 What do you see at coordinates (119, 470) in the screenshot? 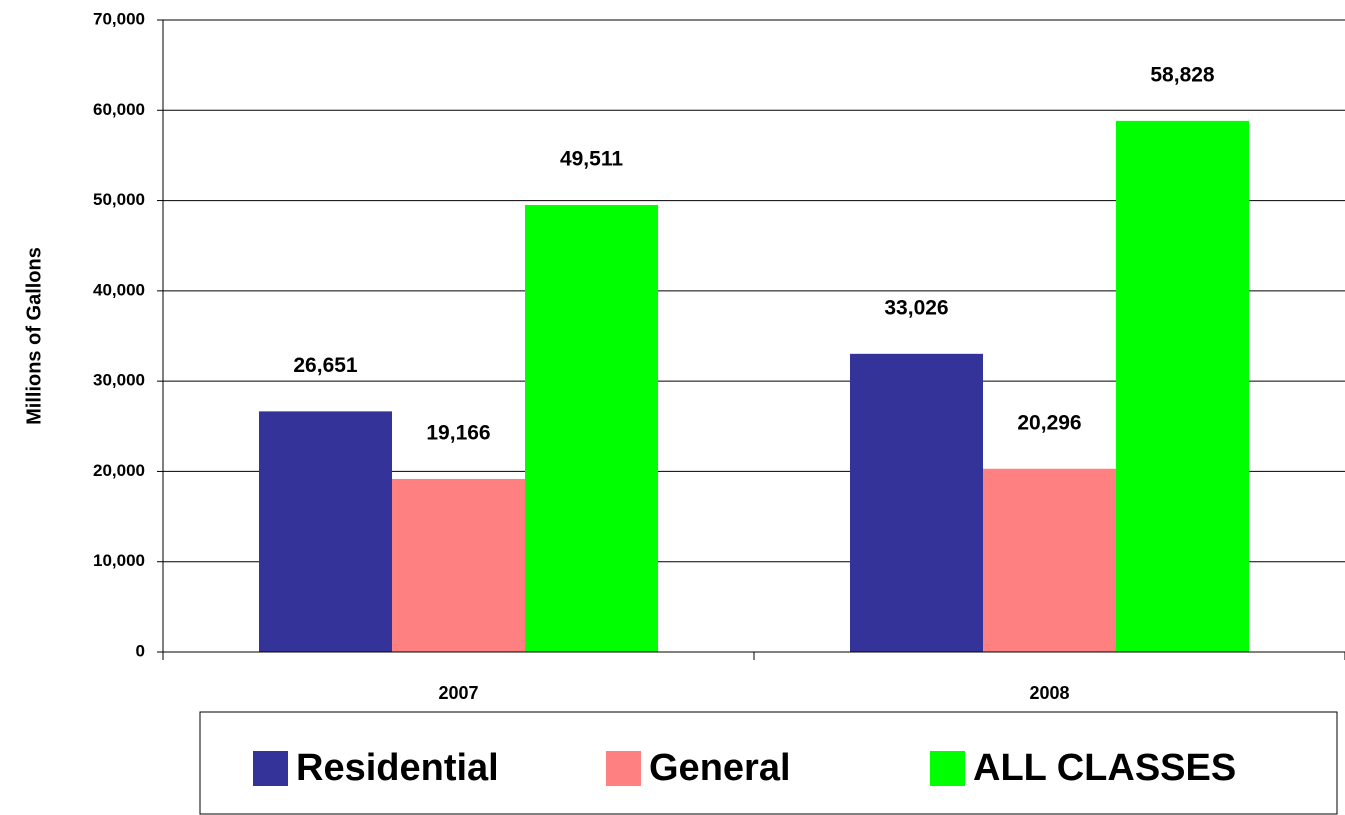
I see `y-tick-label: 20,000` at bounding box center [119, 470].